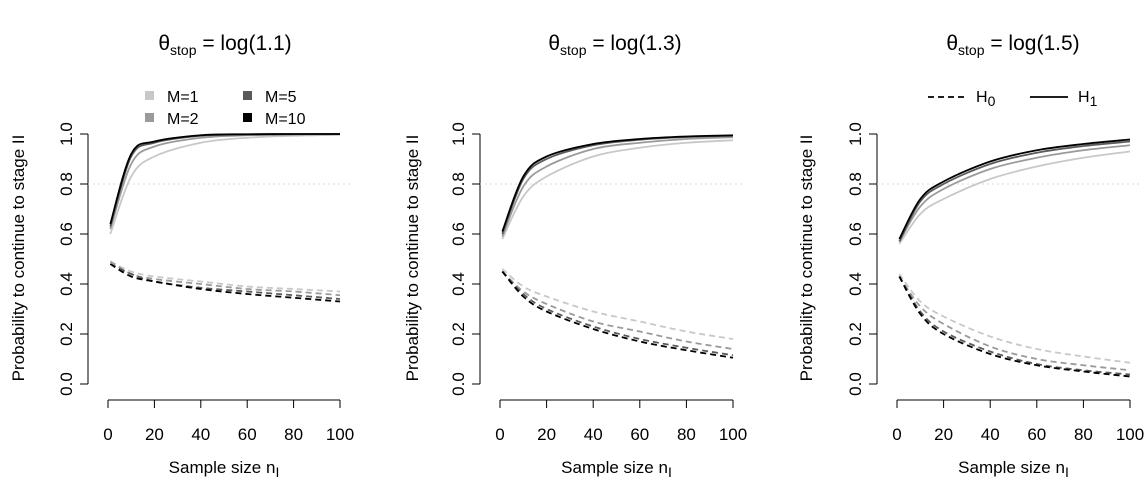 The width and height of the screenshot is (1148, 492). Describe the element at coordinates (183, 119) in the screenshot. I see `legend-label: M=2` at that location.